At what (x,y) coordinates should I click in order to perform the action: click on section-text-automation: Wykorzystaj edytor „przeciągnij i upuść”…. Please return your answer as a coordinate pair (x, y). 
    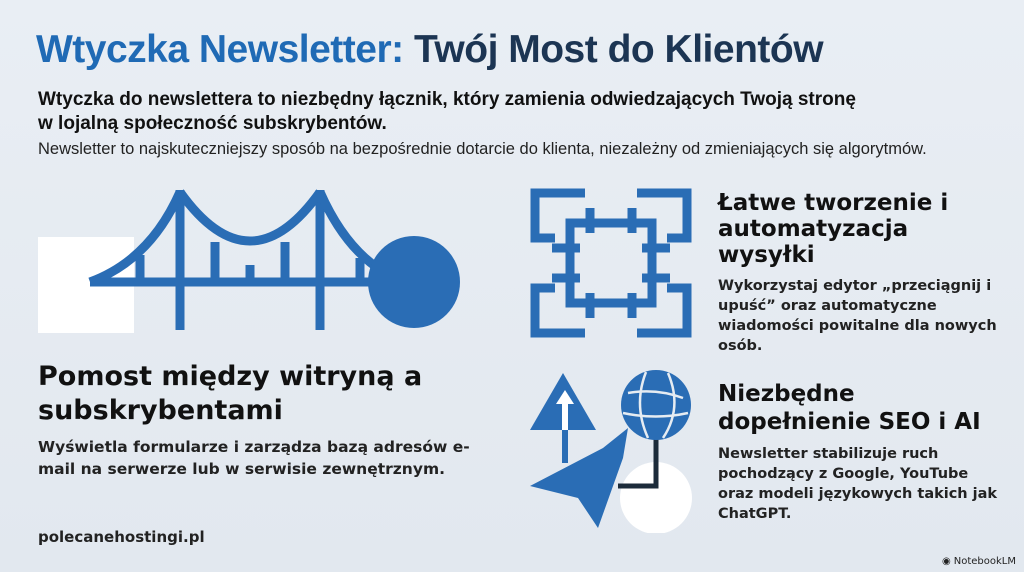
    Looking at the image, I should click on (857, 316).